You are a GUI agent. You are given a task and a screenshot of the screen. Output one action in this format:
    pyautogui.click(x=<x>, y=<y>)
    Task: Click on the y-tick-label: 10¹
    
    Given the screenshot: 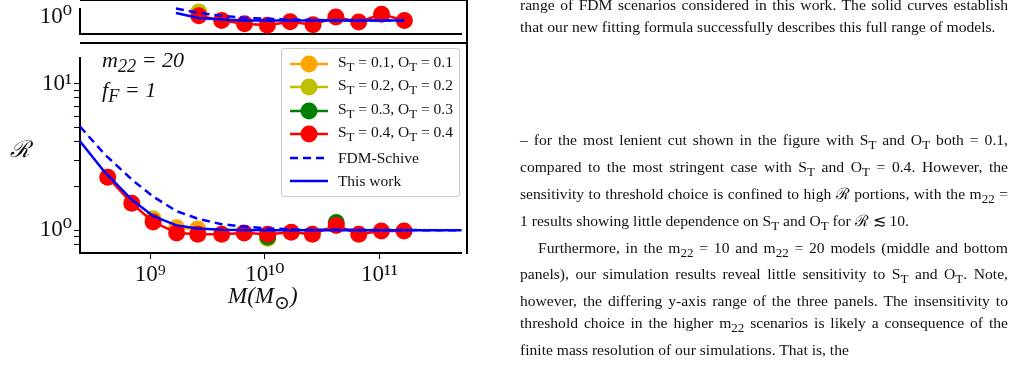 What is the action you would take?
    pyautogui.click(x=57, y=82)
    